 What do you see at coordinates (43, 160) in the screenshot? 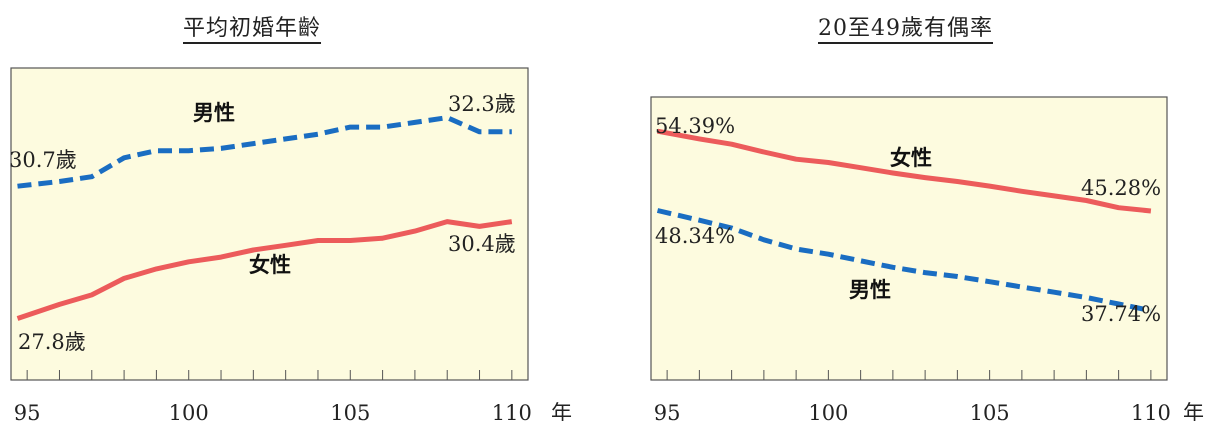
I see `start-label-male: 30.7歲` at bounding box center [43, 160].